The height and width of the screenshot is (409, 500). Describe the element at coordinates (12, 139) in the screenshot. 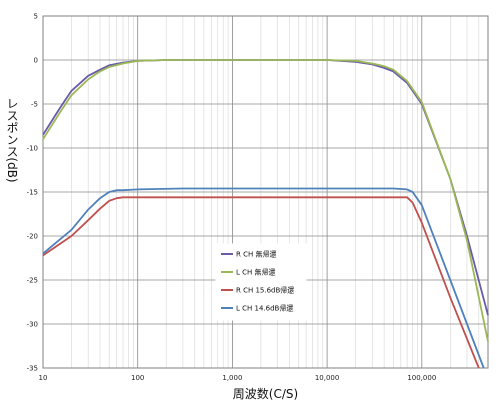

I see `y-axis-title: レスポンス(dB)` at that location.